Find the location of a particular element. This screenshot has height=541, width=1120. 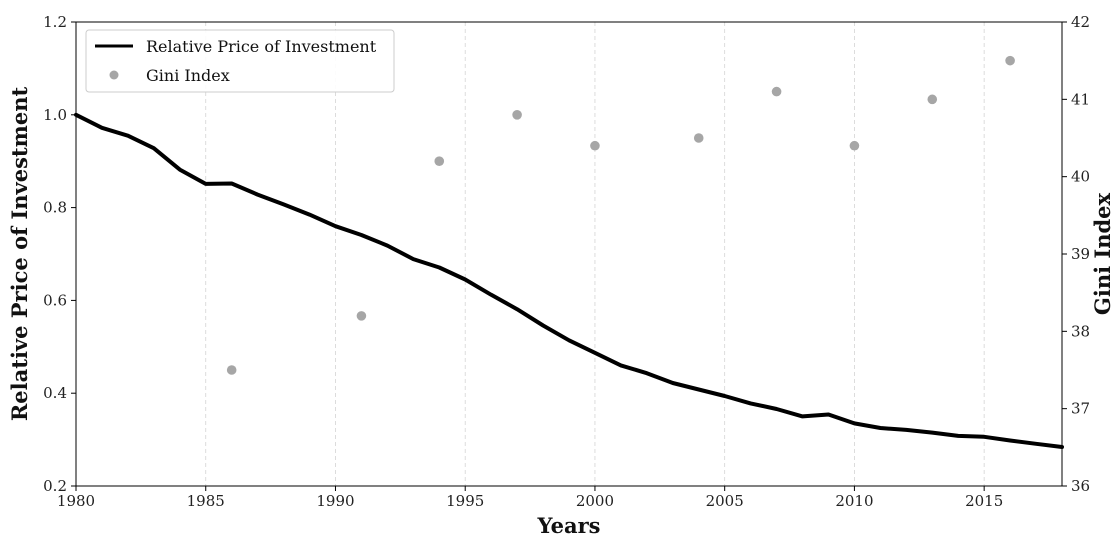

legend: Relative Price of Investment Gini Index is located at coordinates (240, 61).